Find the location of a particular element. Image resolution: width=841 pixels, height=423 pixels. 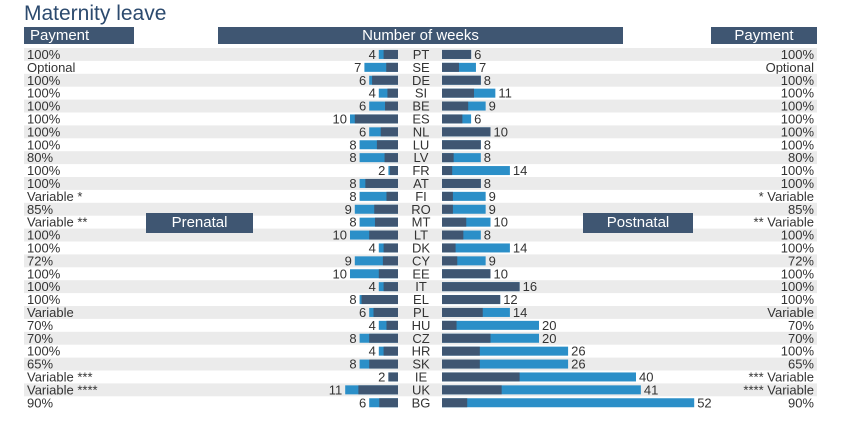

payment-right-label: 72% is located at coordinates (801, 260).